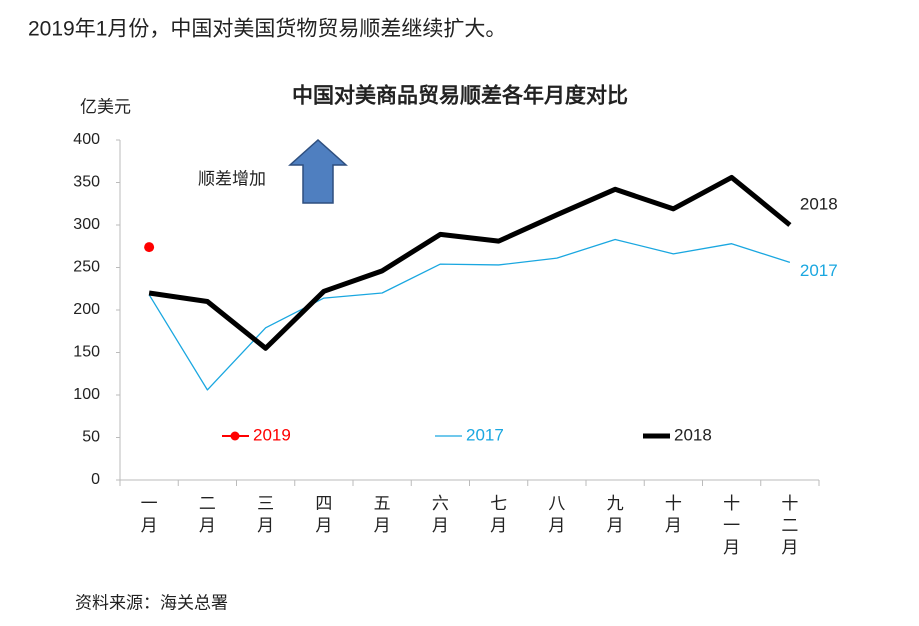  What do you see at coordinates (498, 514) in the screenshot?
I see `x-tick-label: 七月` at bounding box center [498, 514].